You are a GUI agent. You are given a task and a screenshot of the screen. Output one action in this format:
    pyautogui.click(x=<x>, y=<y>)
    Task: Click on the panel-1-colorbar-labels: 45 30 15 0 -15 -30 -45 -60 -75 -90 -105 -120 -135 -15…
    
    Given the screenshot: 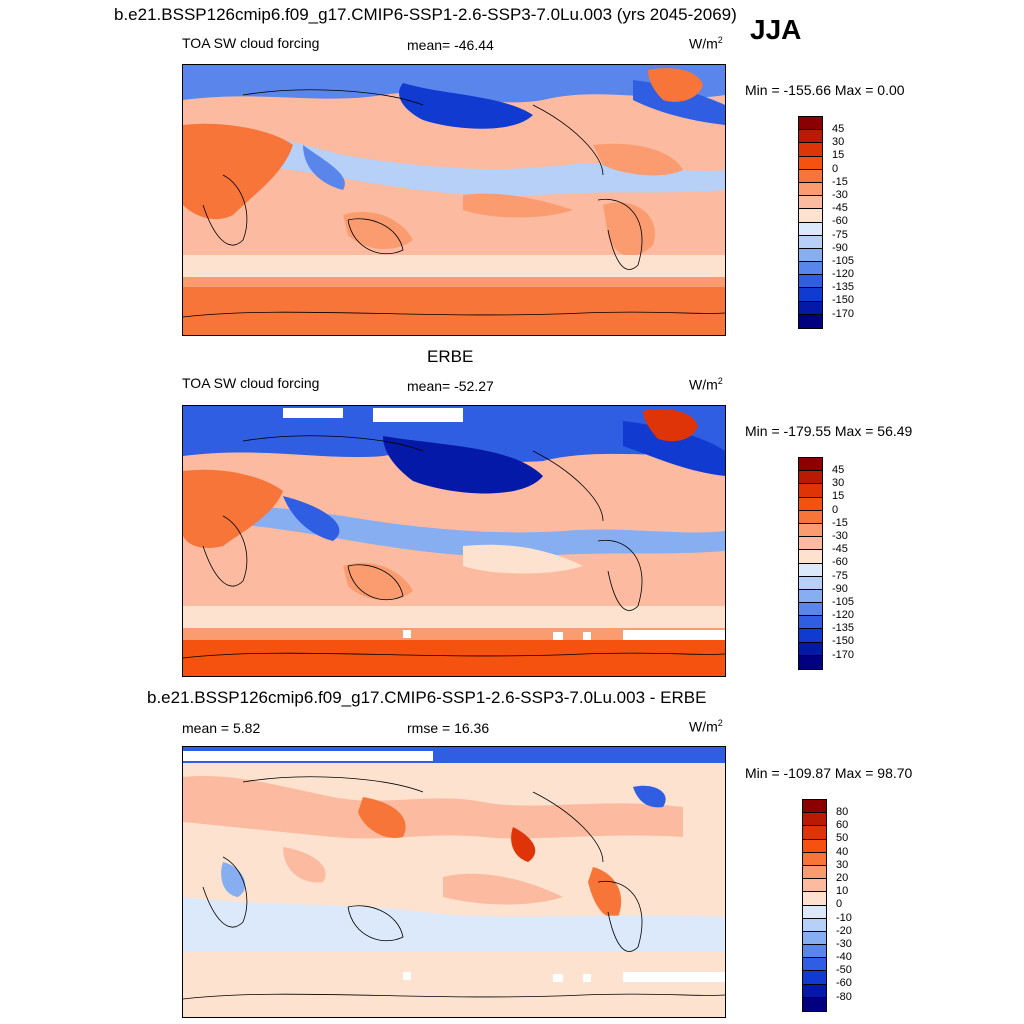 What is the action you would take?
    pyautogui.click(x=843, y=222)
    